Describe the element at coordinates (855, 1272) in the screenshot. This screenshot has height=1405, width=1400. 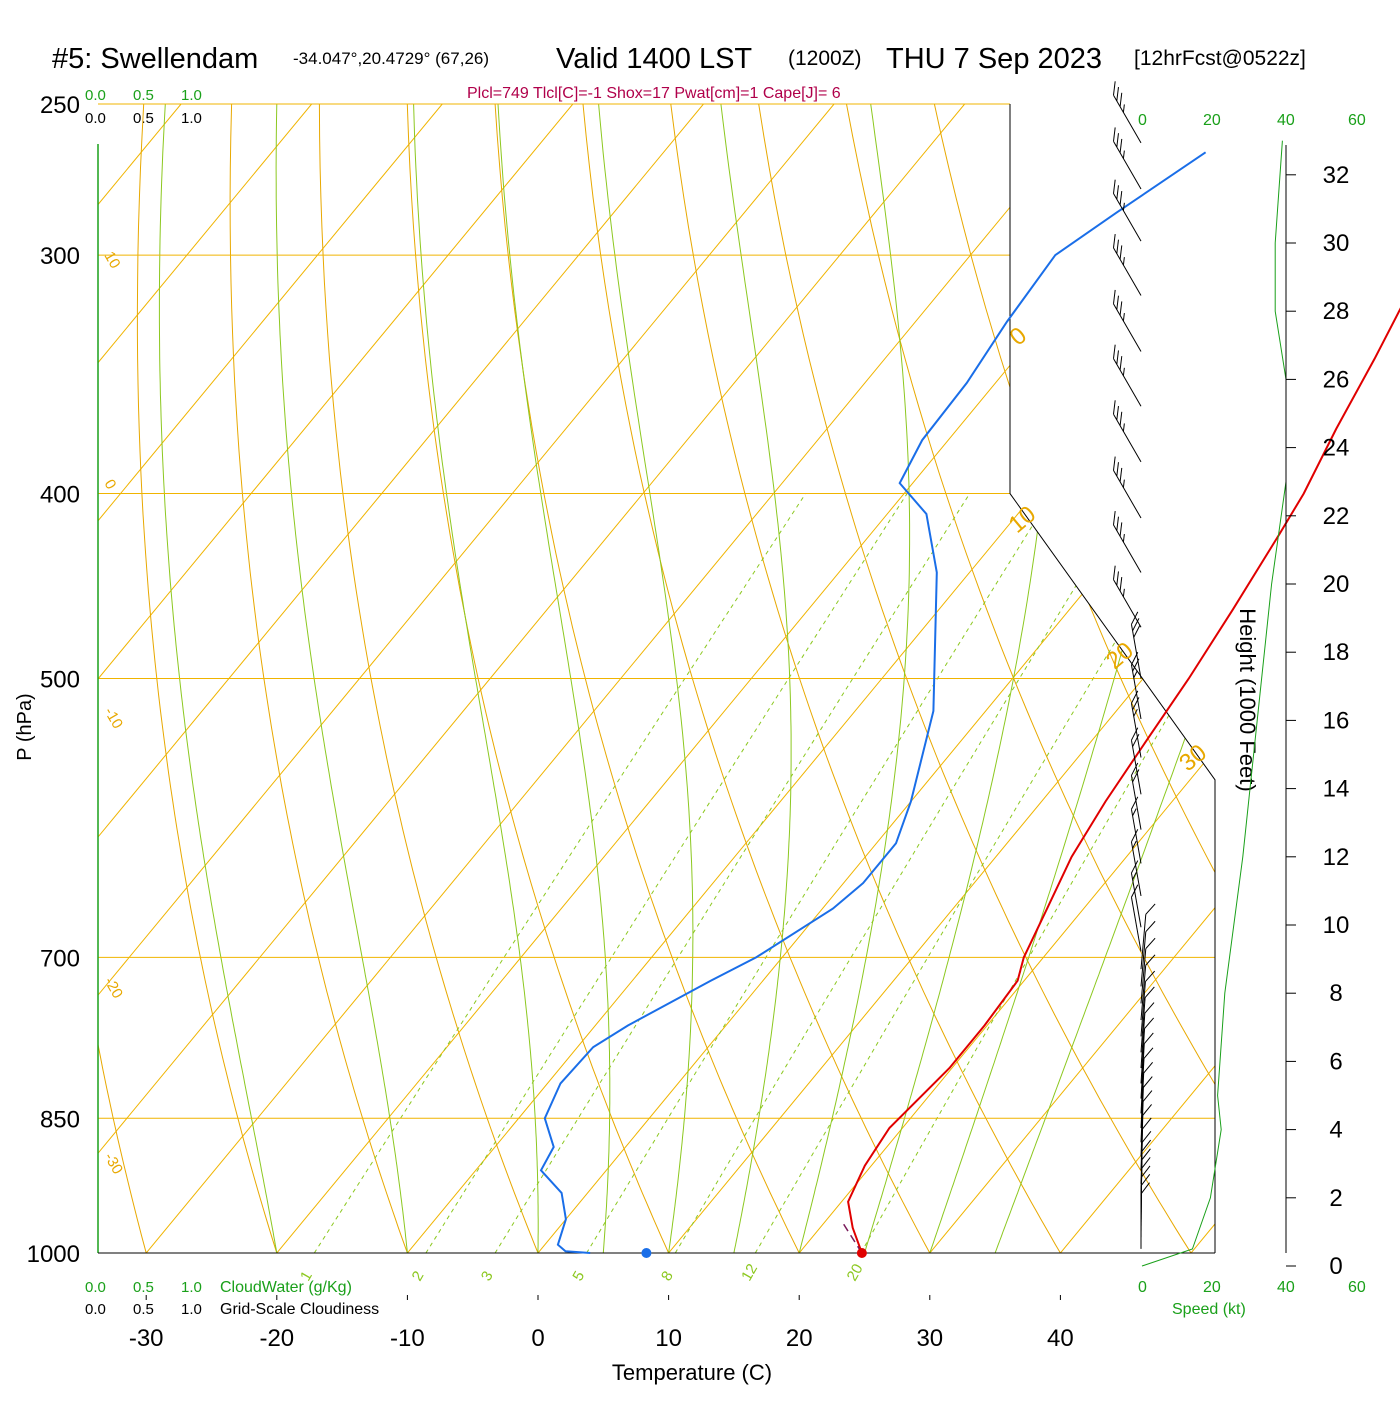
I see `mixing-ratio-label: 20` at that location.